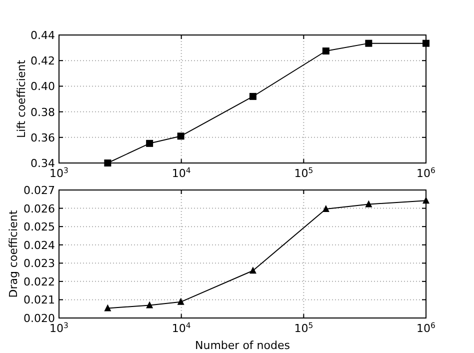 The height and width of the screenshot is (353, 474). I want to click on y-tick-label: 0.42, so click(42, 61).